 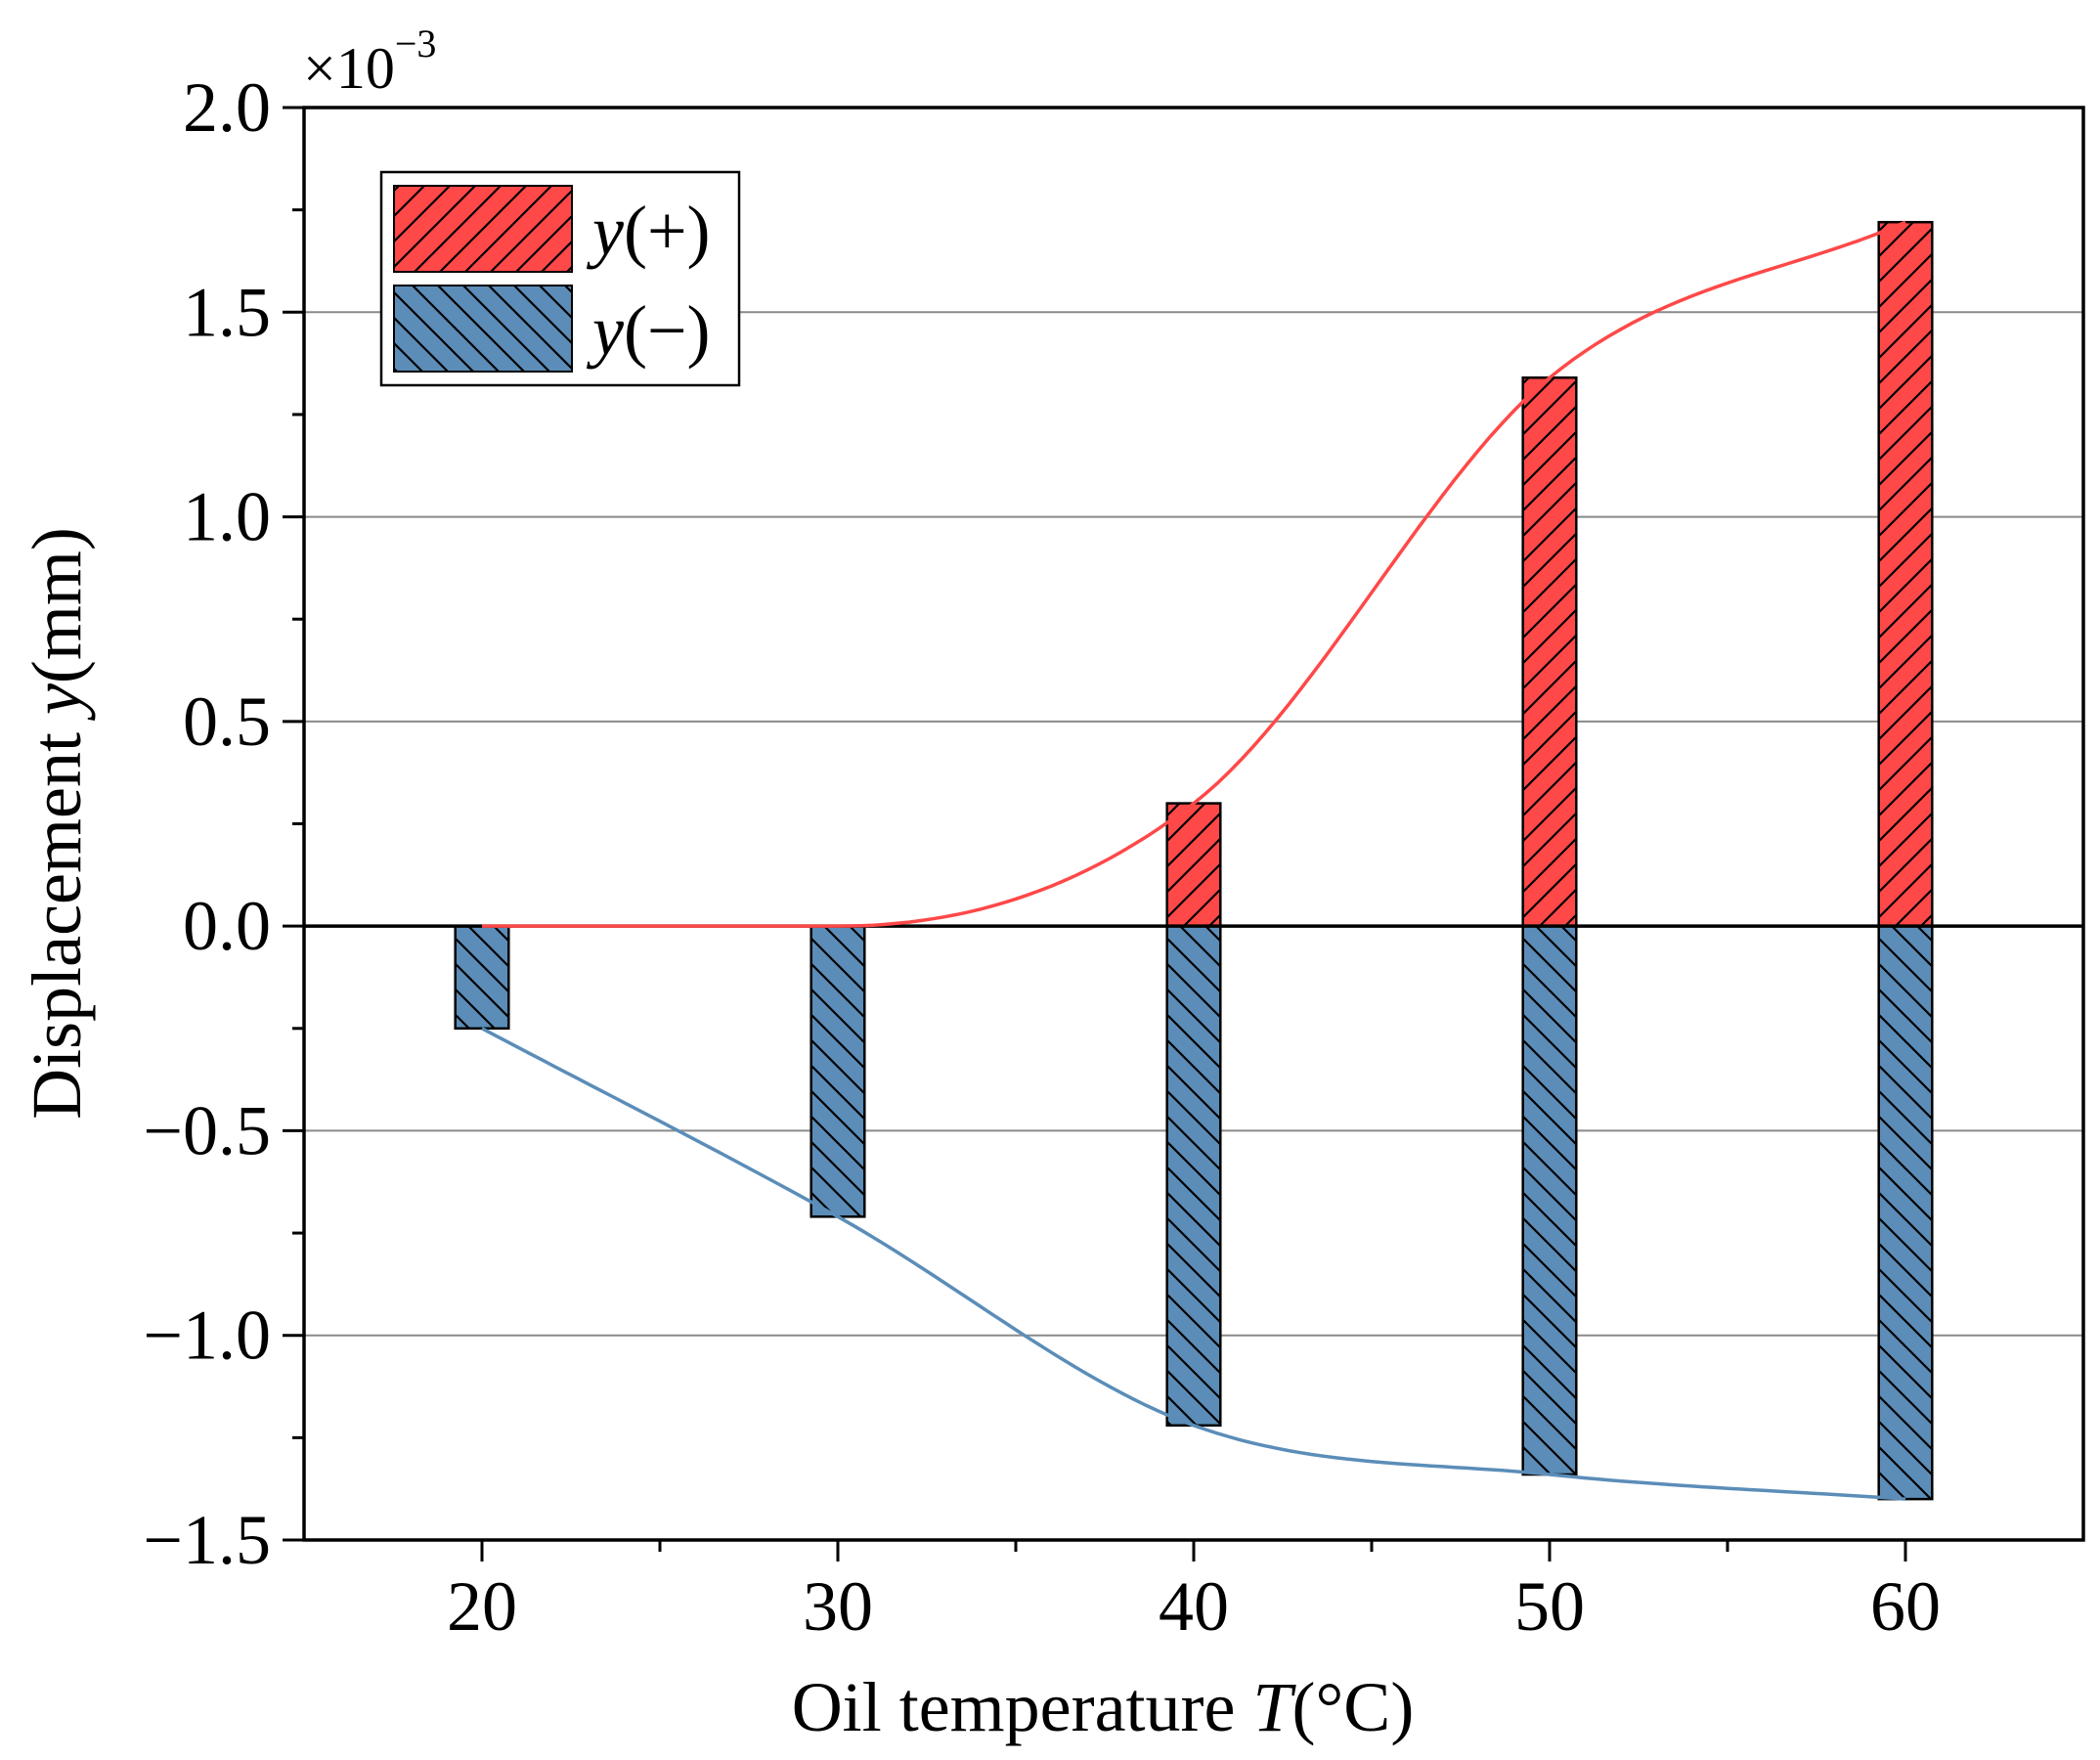 I want to click on y-axis-title-variable: y, so click(x=57, y=702).